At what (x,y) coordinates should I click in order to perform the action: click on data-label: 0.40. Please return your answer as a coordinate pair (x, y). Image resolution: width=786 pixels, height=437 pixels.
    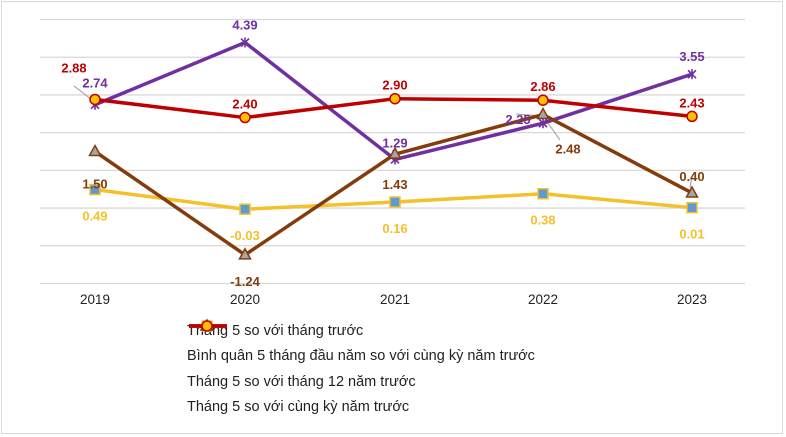
    Looking at the image, I should click on (691, 176).